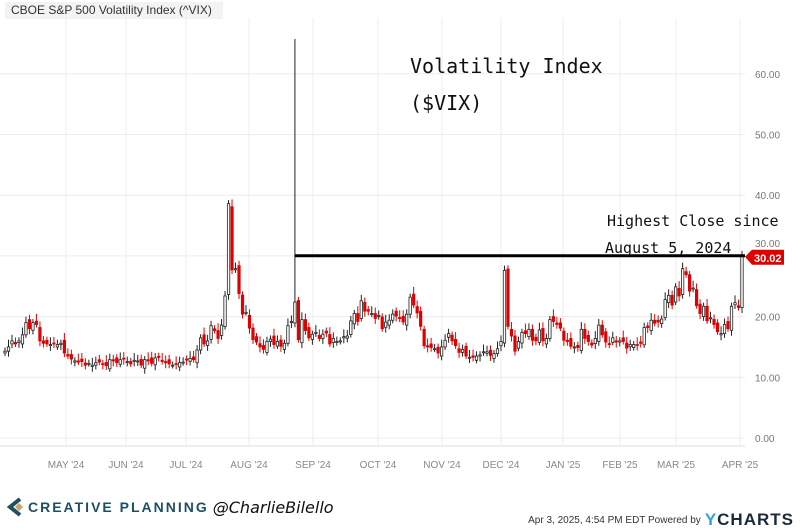 This screenshot has width=800, height=530. Describe the element at coordinates (767, 136) in the screenshot. I see `y-tick-label: 50.00` at that location.